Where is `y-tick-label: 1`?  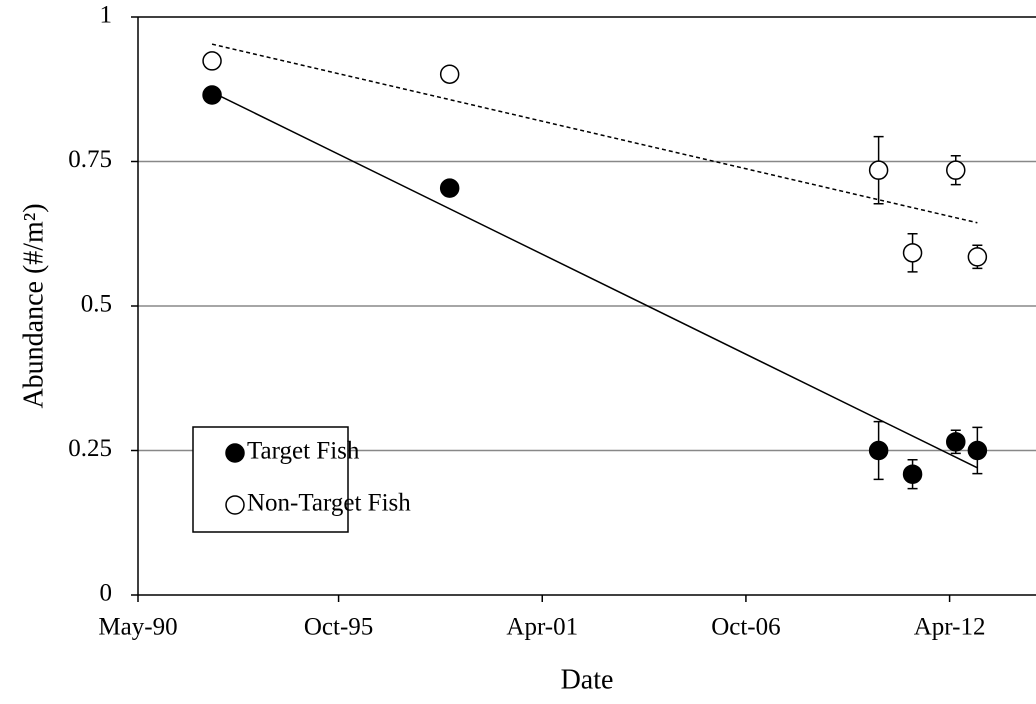
y-tick-label: 1 is located at coordinates (106, 15).